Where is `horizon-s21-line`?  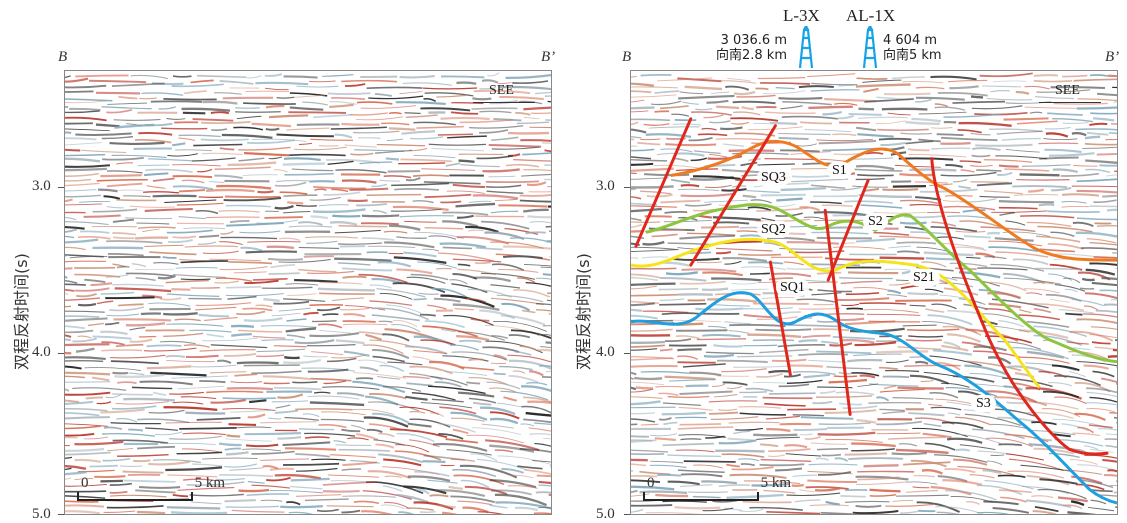 horizon-s21-line is located at coordinates (836, 313).